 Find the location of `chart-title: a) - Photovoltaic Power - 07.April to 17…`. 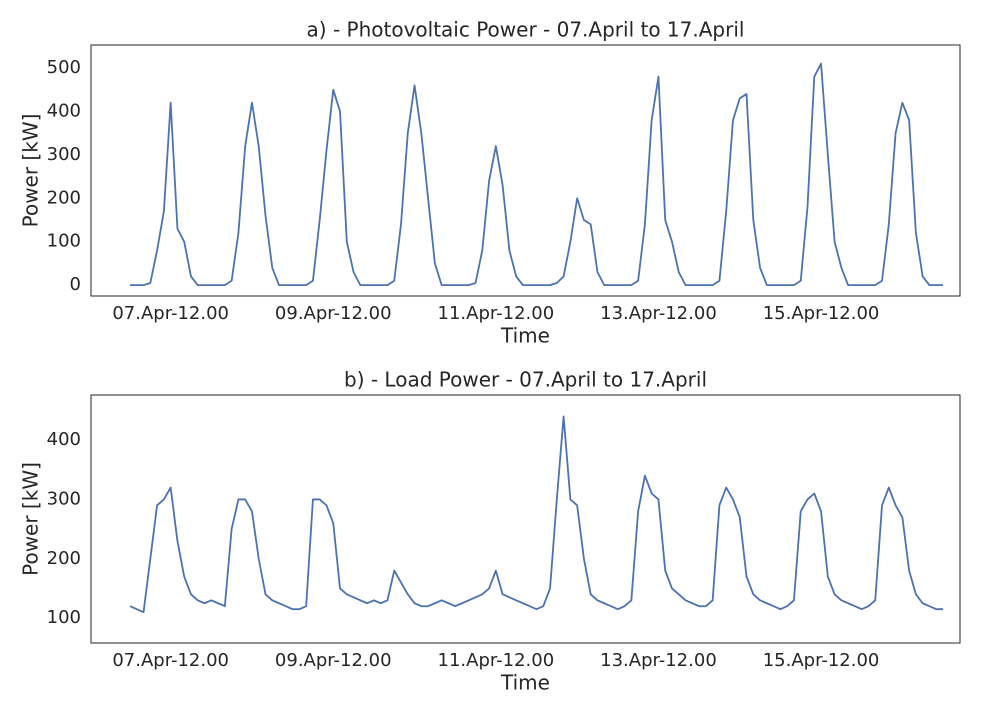

chart-title: a) - Photovoltaic Power - 07.April to 17… is located at coordinates (526, 30).